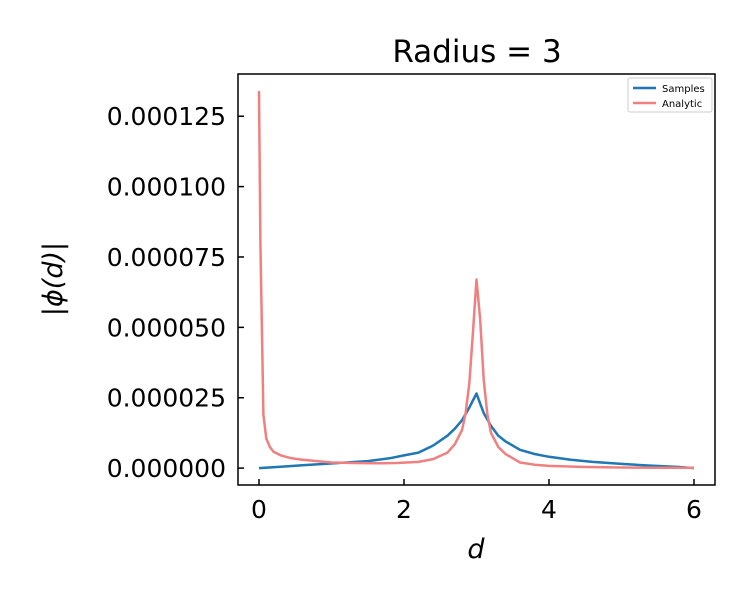 This screenshot has width=750, height=600. I want to click on y-axis-label: |ϕ(d)|, so click(53, 279).